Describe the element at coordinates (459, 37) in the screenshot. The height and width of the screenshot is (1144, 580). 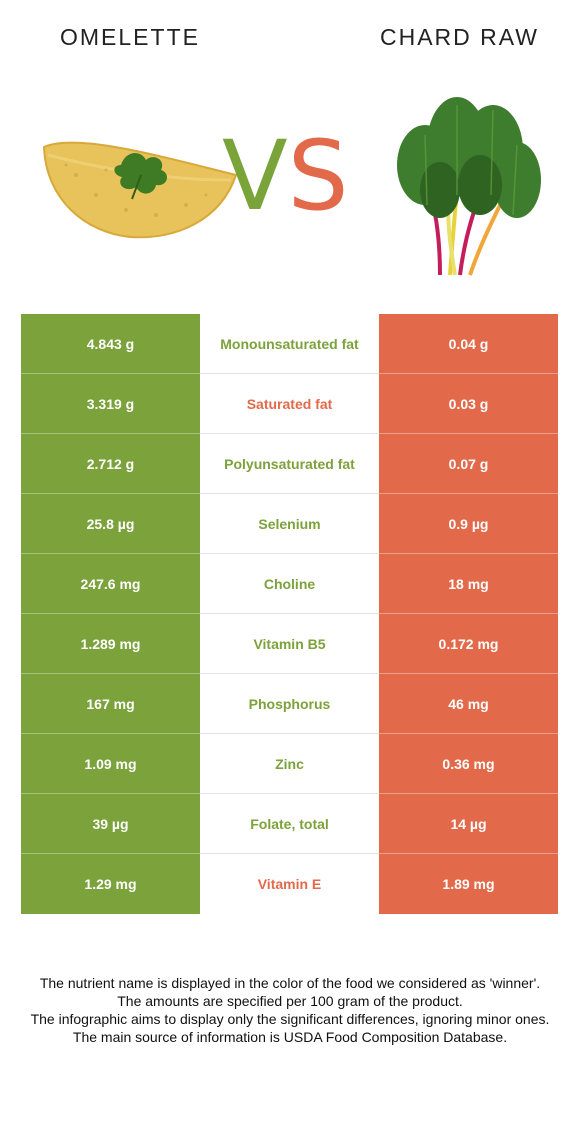
I see `right-food-title: CHARD RAW` at that location.